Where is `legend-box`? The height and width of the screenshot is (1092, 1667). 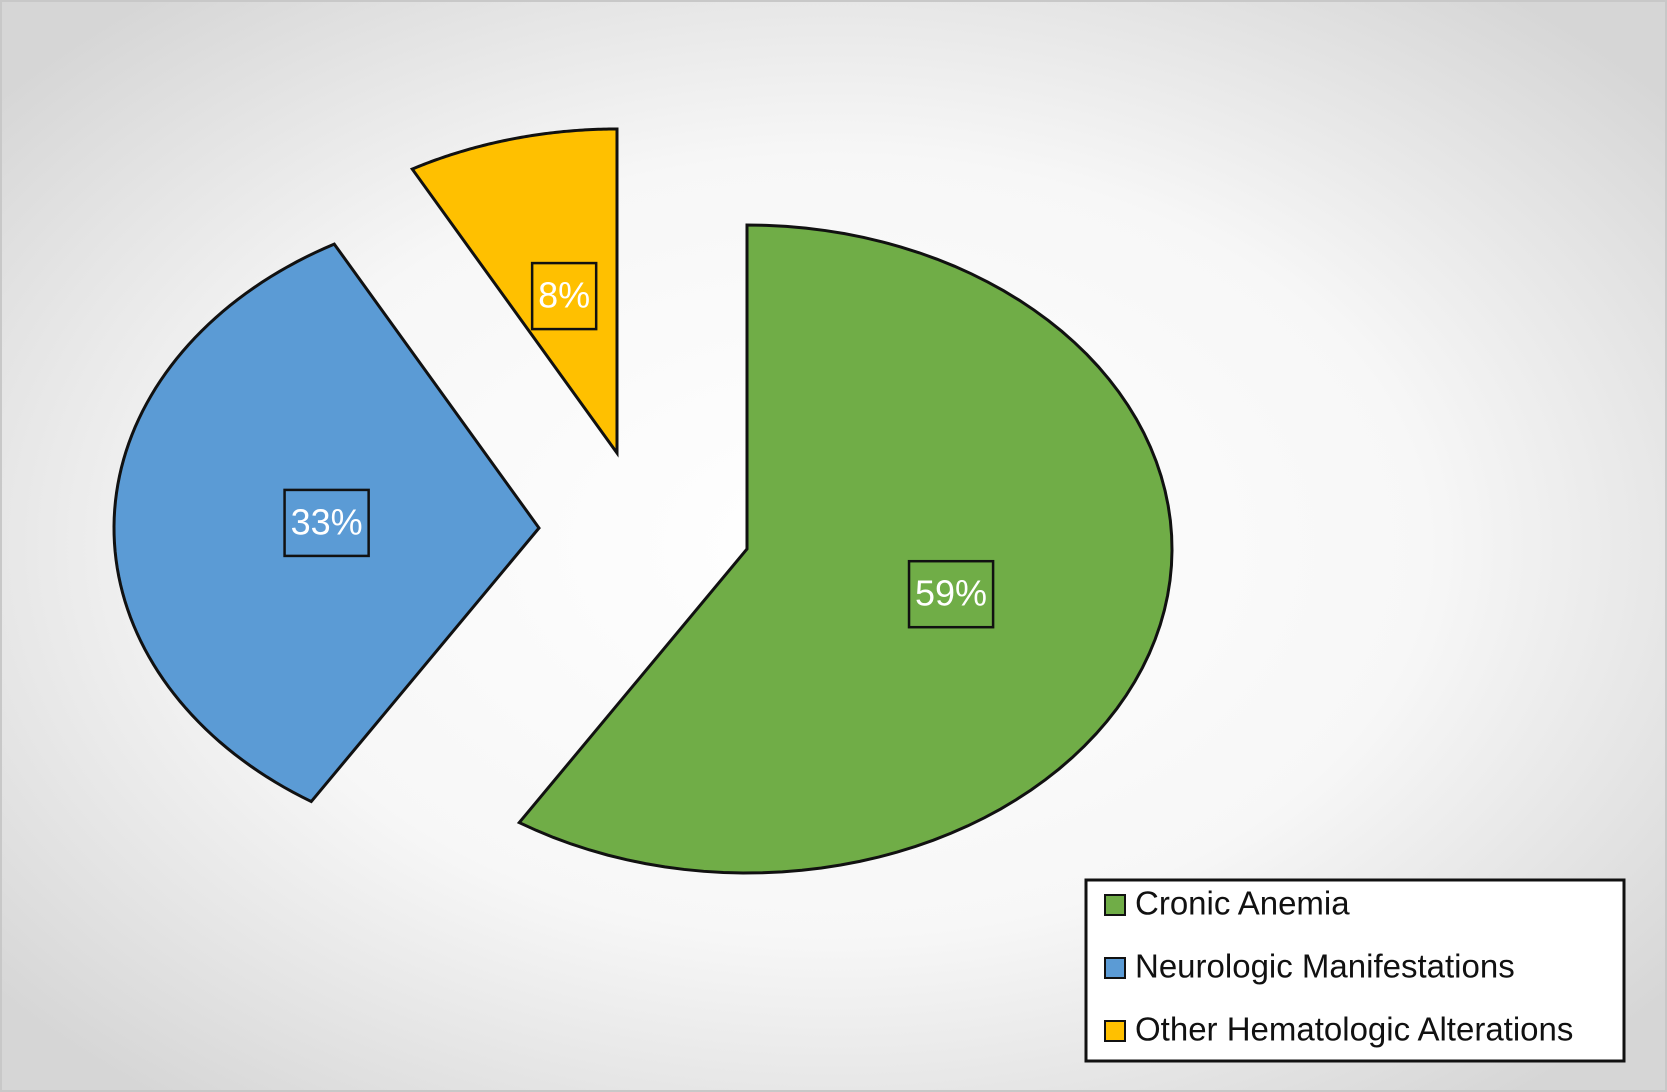 legend-box is located at coordinates (1355, 970).